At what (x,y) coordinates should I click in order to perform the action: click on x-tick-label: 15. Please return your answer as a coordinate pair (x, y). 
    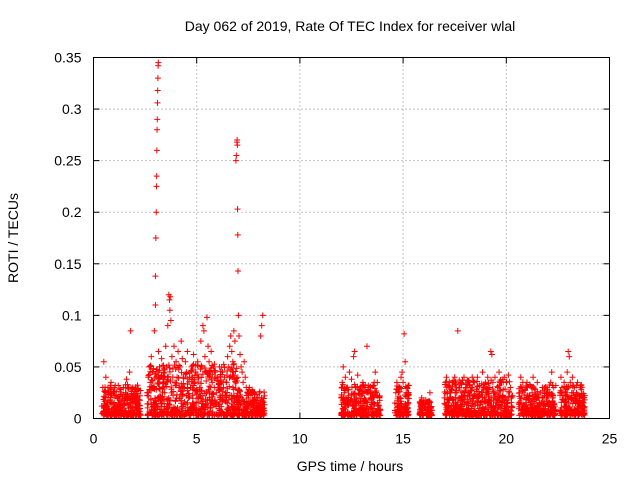
    Looking at the image, I should click on (403, 439).